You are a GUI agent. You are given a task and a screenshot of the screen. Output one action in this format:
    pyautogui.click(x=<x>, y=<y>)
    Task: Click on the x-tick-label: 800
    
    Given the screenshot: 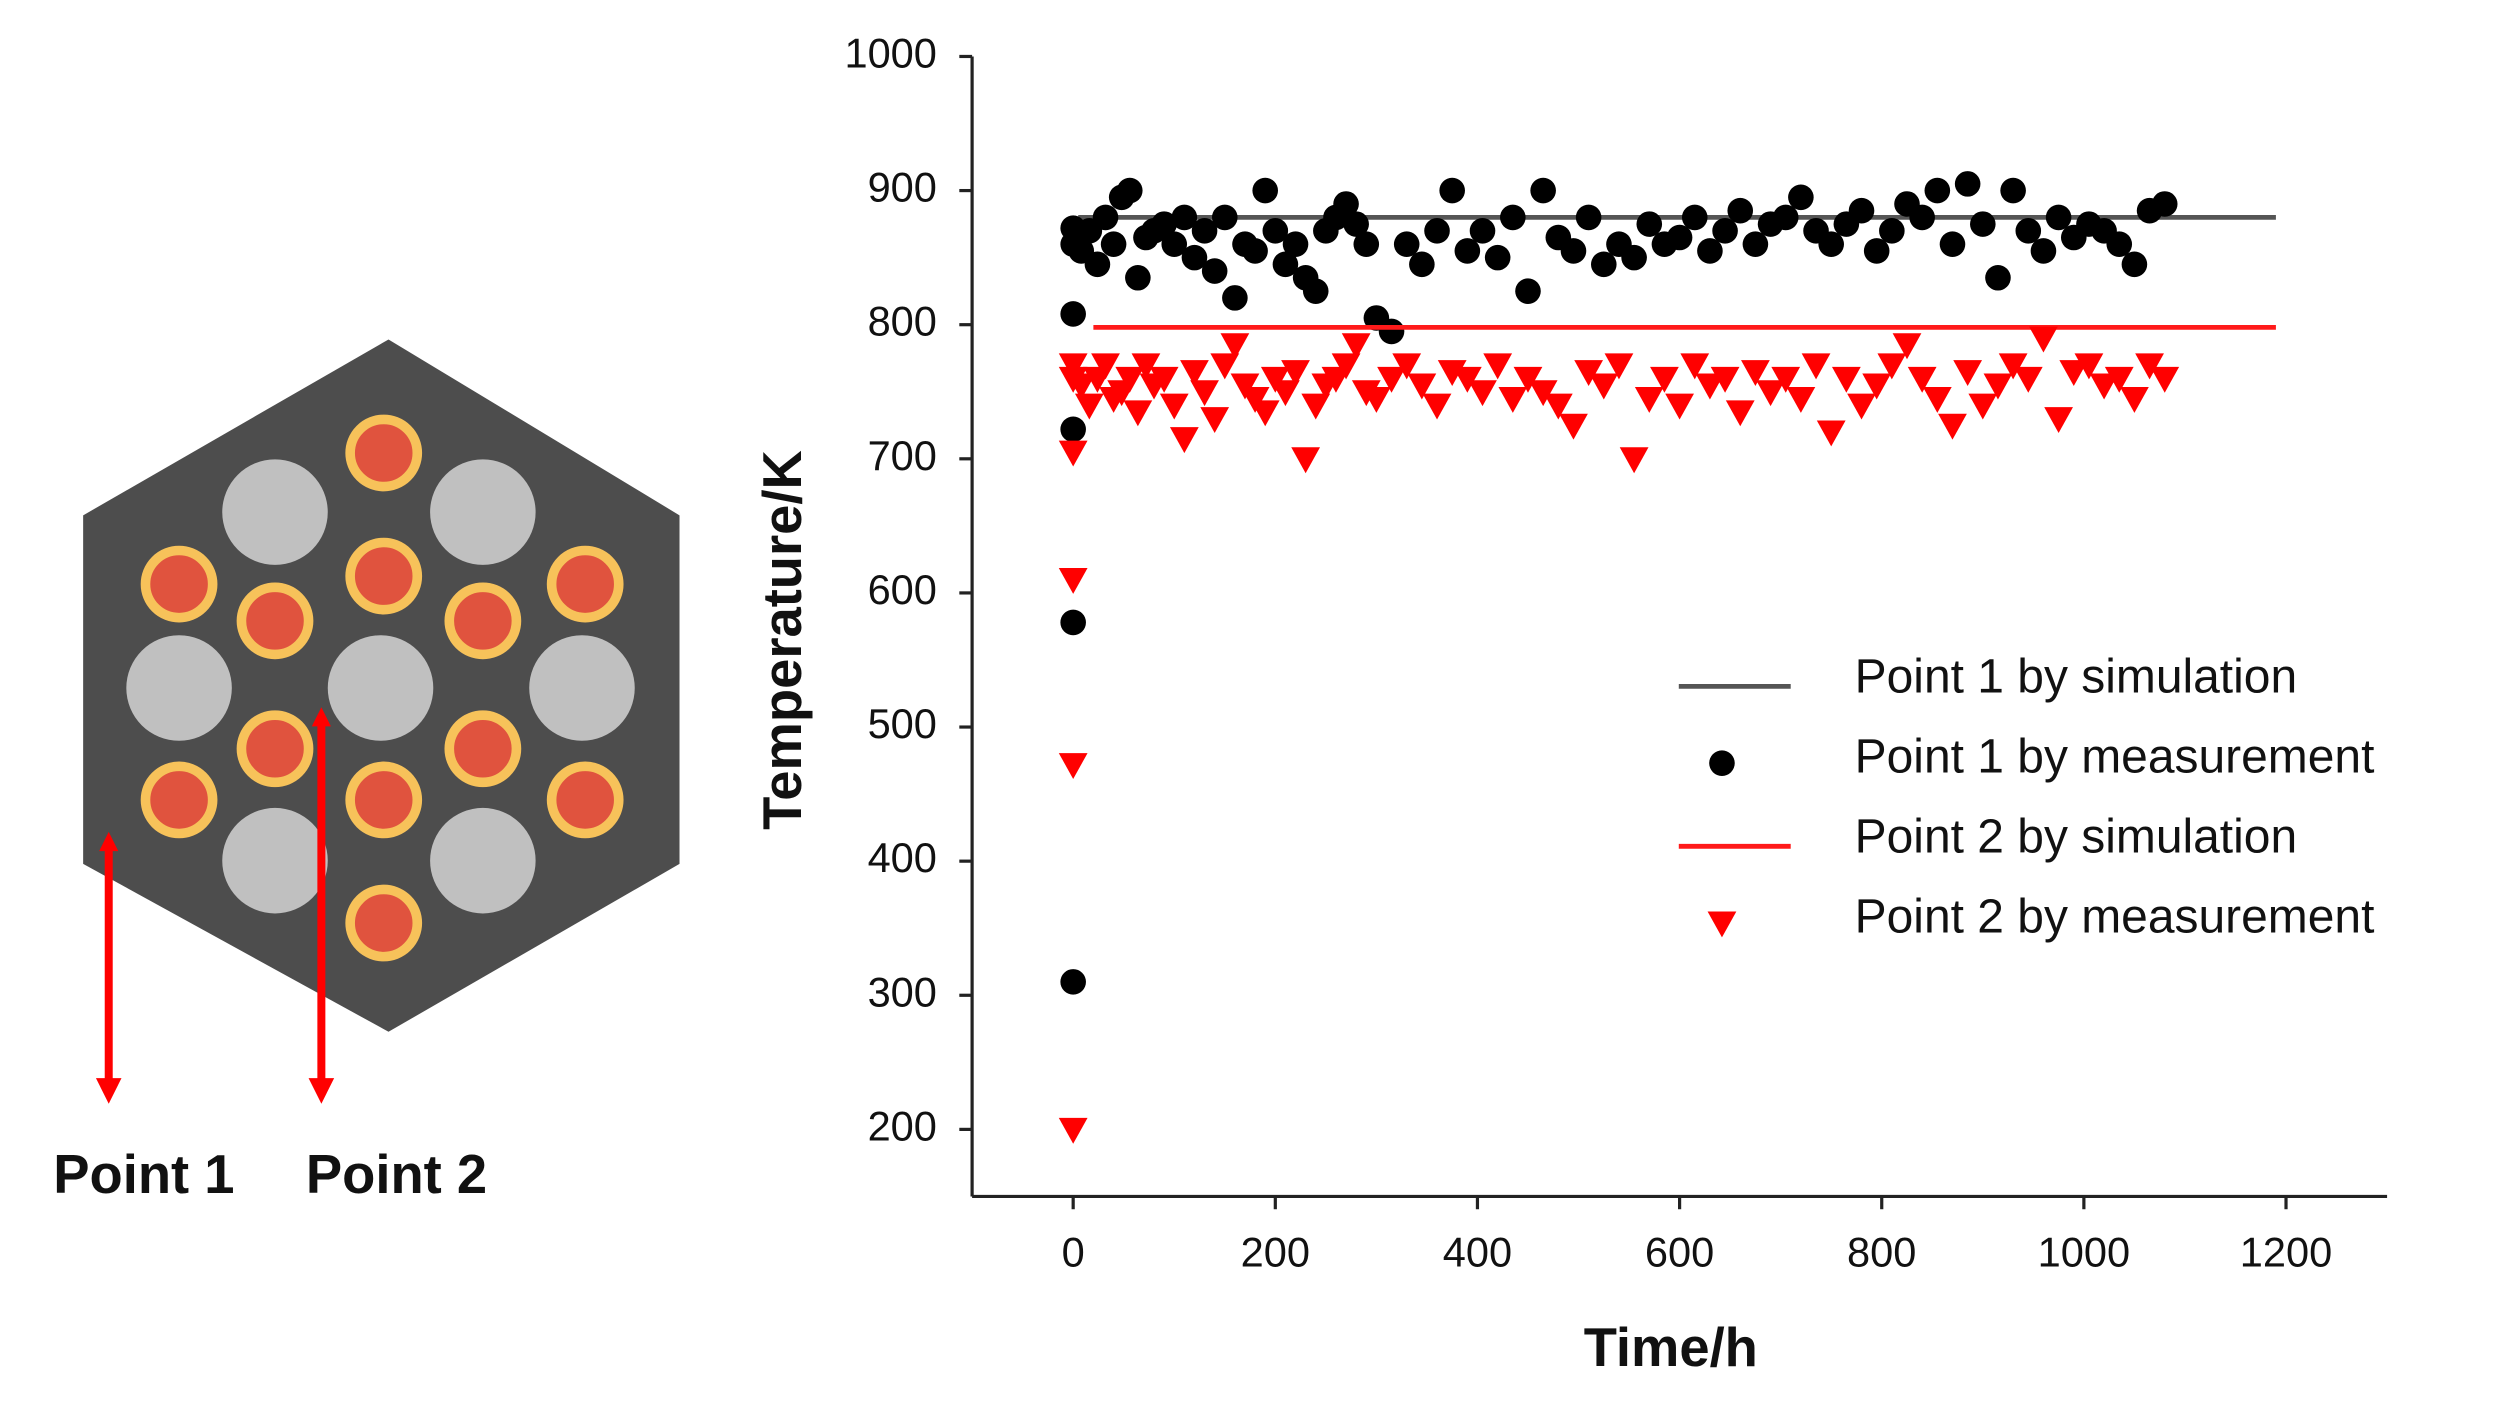 What is the action you would take?
    pyautogui.click(x=1881, y=1252)
    